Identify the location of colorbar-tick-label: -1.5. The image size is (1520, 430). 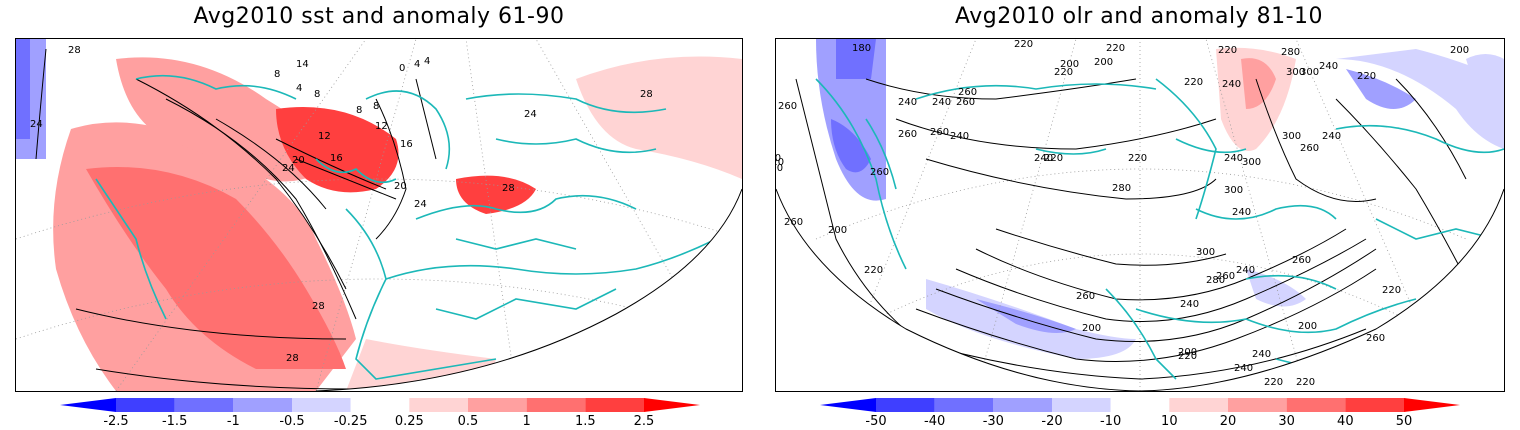
(174, 421).